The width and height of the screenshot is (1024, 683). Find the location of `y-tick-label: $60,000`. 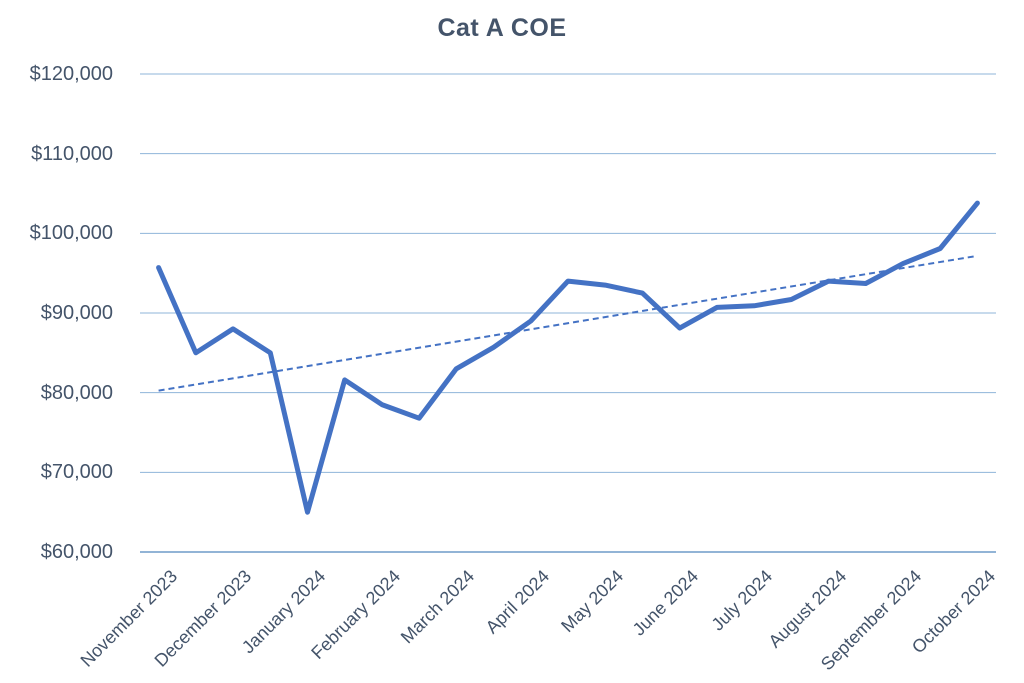

y-tick-label: $60,000 is located at coordinates (76, 552).